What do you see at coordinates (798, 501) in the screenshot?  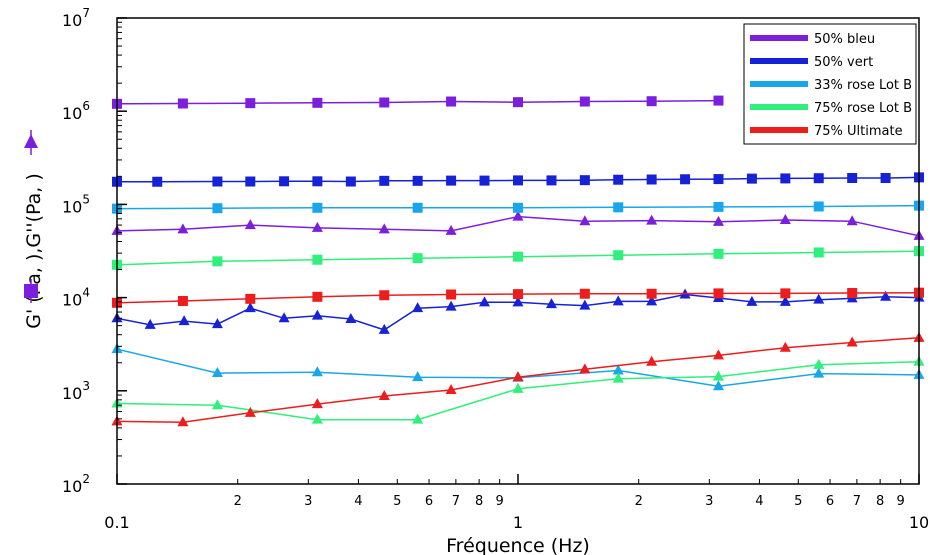 I see `x-minor-tick-label: 5` at bounding box center [798, 501].